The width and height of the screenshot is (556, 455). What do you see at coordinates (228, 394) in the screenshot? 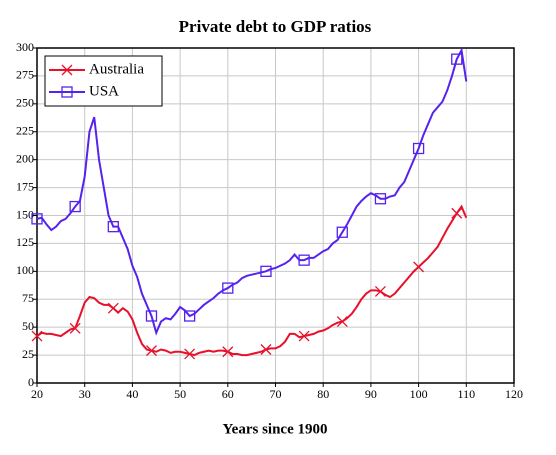
I see `x-tick-label: 60` at bounding box center [228, 394].